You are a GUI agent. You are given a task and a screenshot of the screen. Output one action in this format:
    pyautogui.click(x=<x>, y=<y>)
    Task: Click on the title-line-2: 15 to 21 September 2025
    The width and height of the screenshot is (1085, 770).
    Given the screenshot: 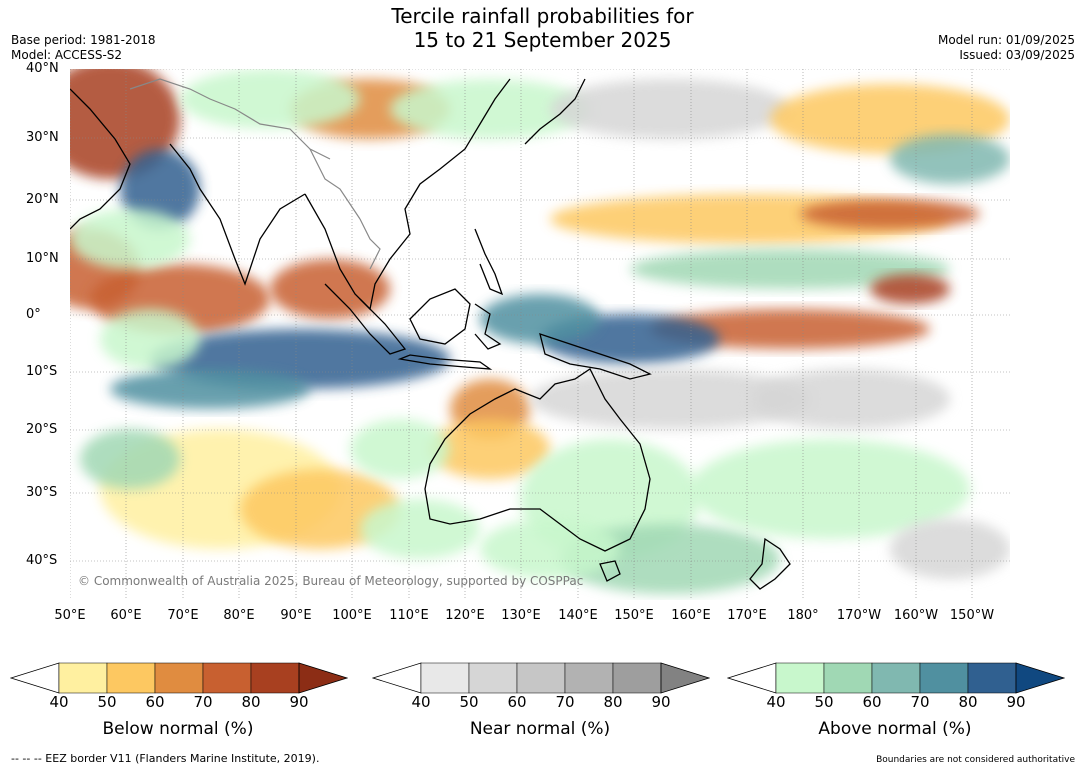 What is the action you would take?
    pyautogui.click(x=542, y=40)
    